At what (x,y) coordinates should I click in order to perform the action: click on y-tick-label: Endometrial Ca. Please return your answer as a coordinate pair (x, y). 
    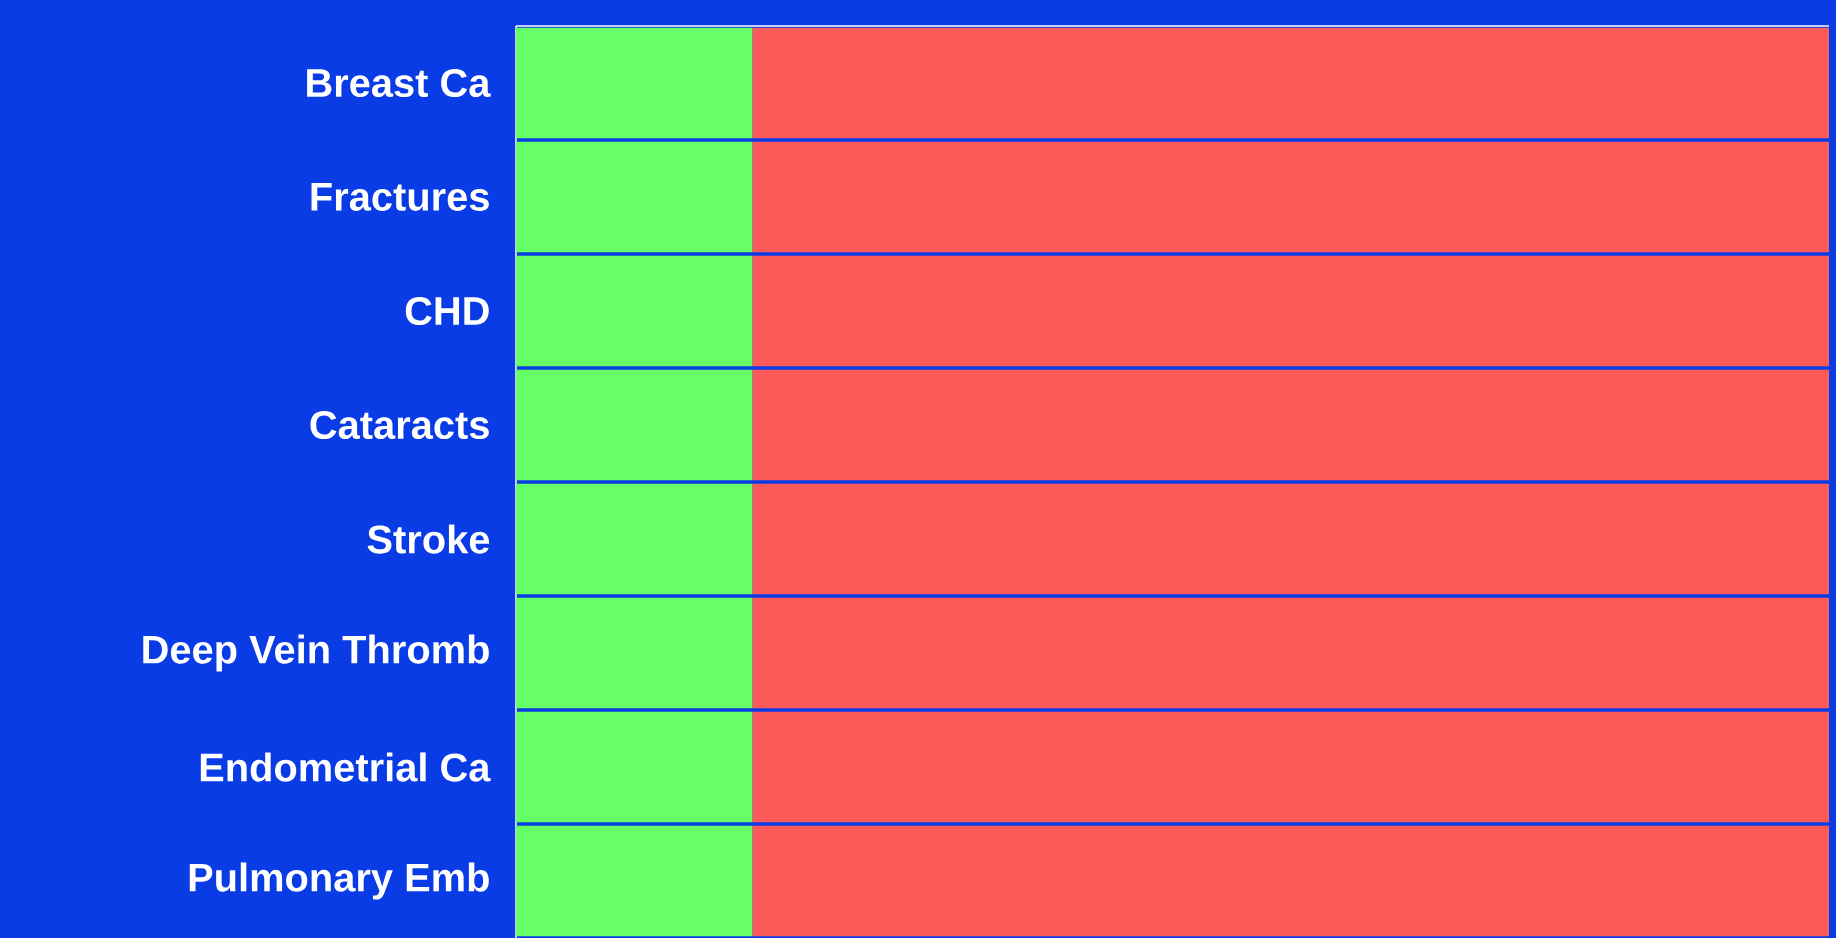
    Looking at the image, I should click on (345, 767).